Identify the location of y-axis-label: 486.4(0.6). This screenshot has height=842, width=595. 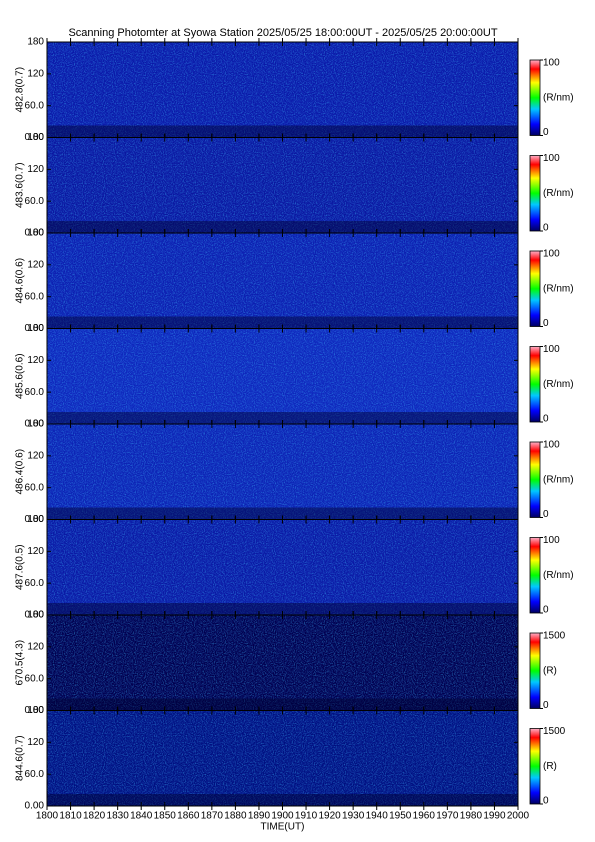
(20, 472).